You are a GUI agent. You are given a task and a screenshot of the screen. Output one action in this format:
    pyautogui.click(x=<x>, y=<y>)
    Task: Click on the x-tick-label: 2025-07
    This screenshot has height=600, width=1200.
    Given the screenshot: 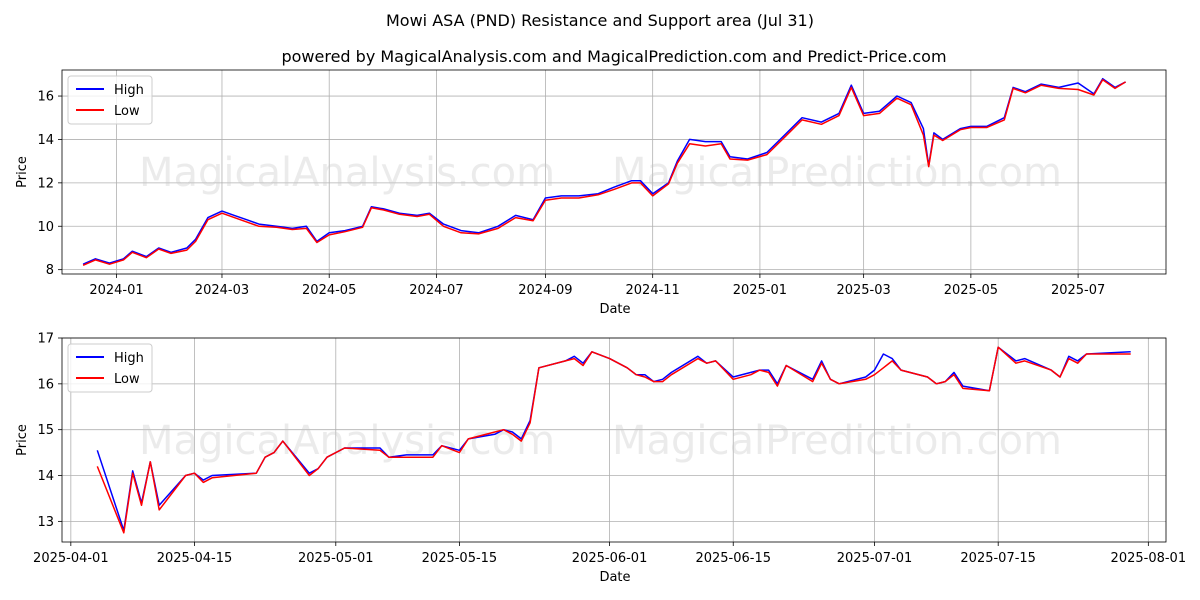 What is the action you would take?
    pyautogui.click(x=1078, y=290)
    